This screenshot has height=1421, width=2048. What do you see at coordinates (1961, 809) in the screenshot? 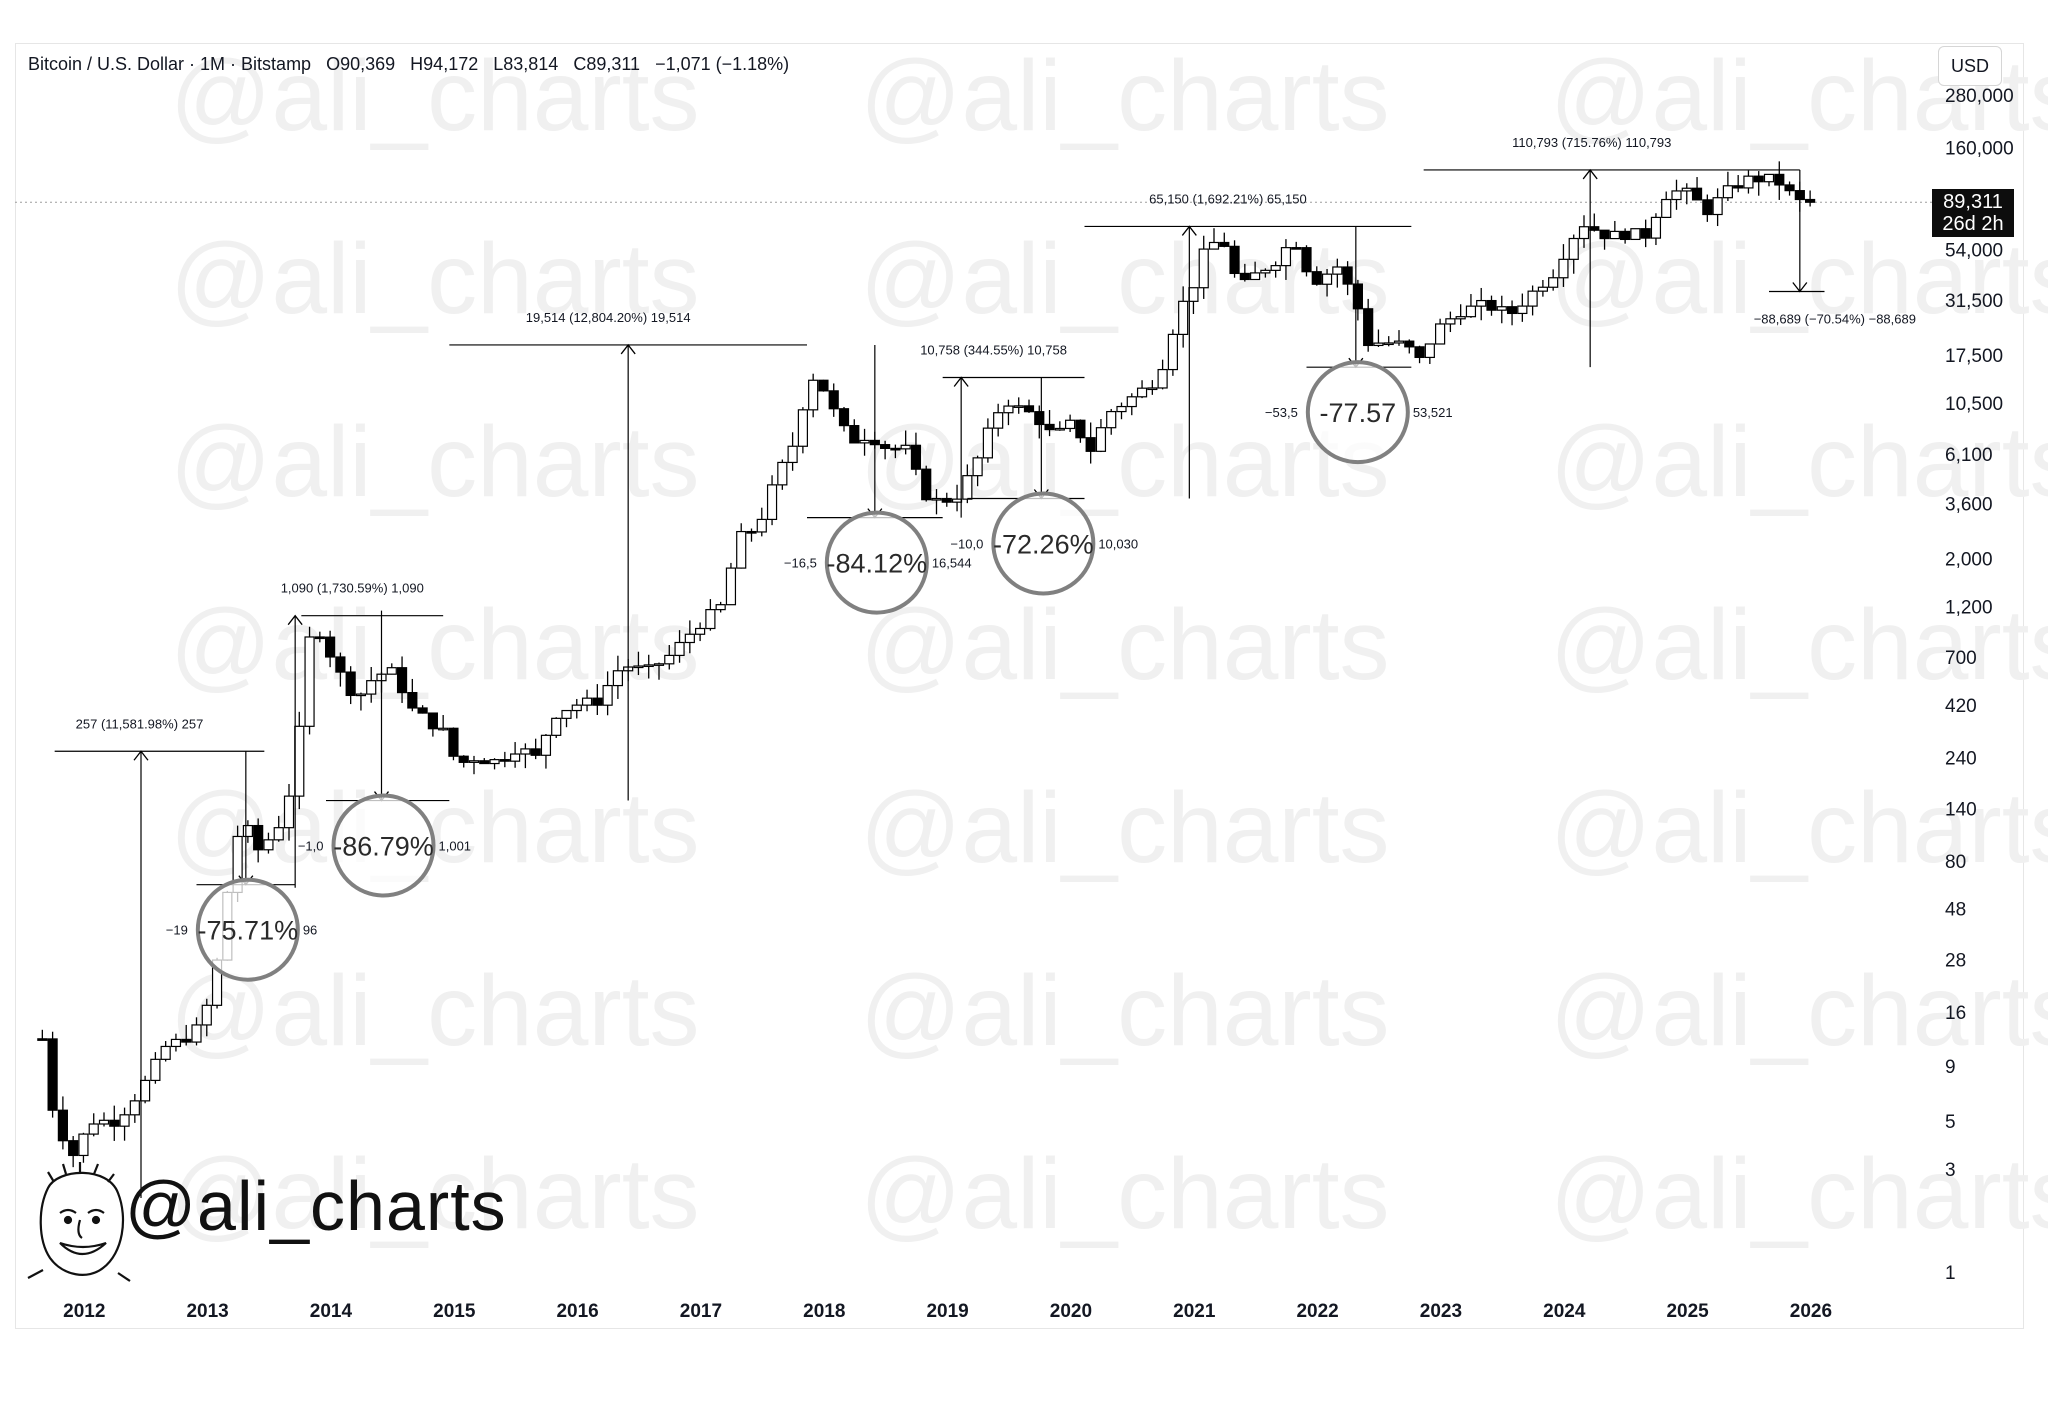
I see `y-tick-label: 140` at bounding box center [1961, 809].